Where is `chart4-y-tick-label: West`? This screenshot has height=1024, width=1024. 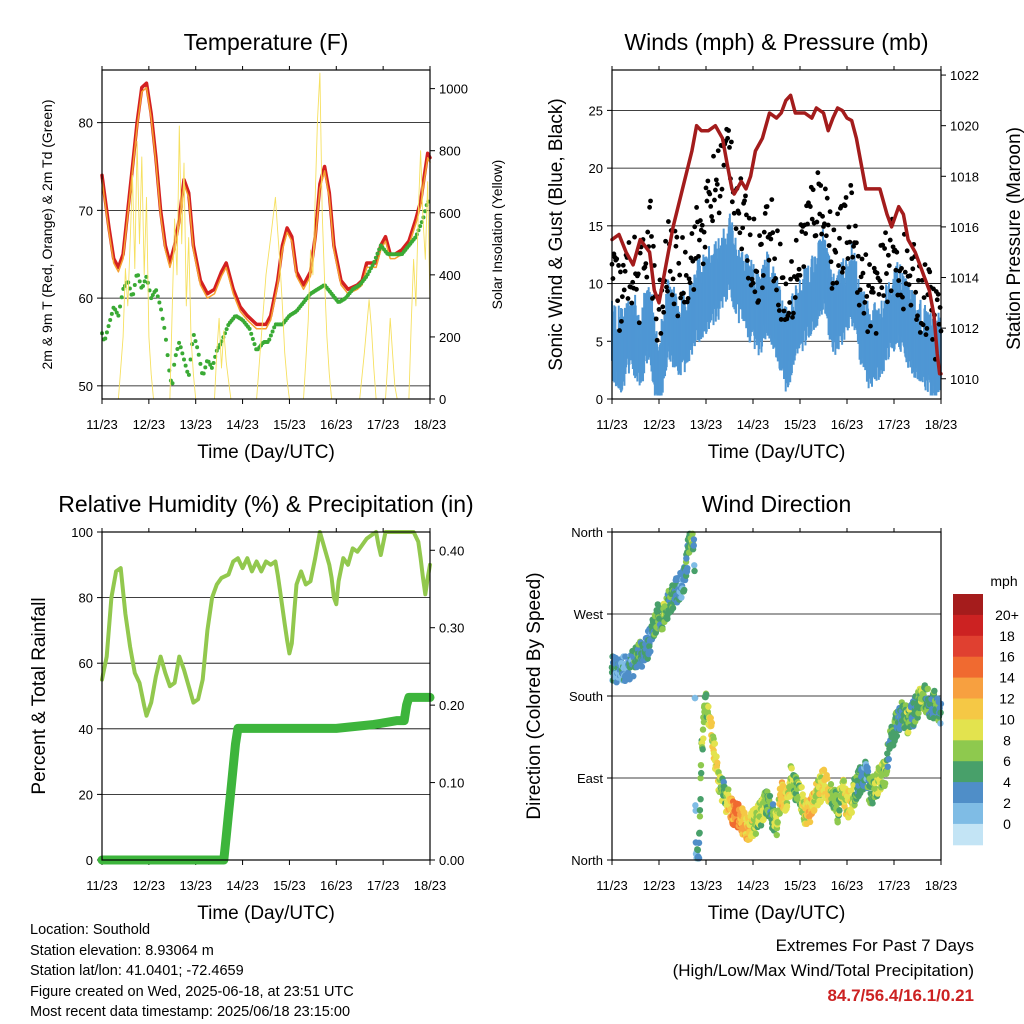
chart4-y-tick-label: West is located at coordinates (589, 614).